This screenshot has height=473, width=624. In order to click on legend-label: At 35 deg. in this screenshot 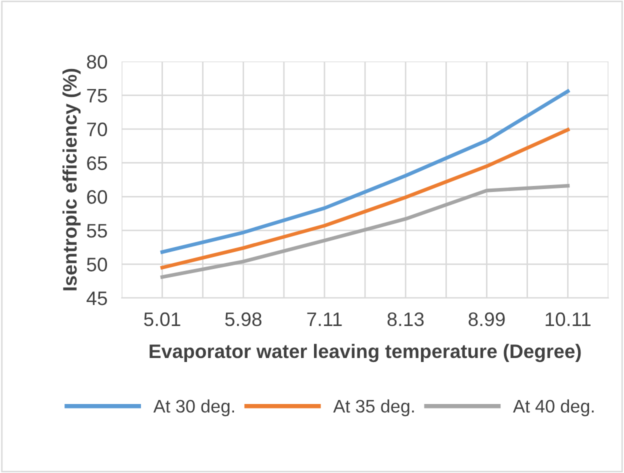, I will do `click(373, 407)`.